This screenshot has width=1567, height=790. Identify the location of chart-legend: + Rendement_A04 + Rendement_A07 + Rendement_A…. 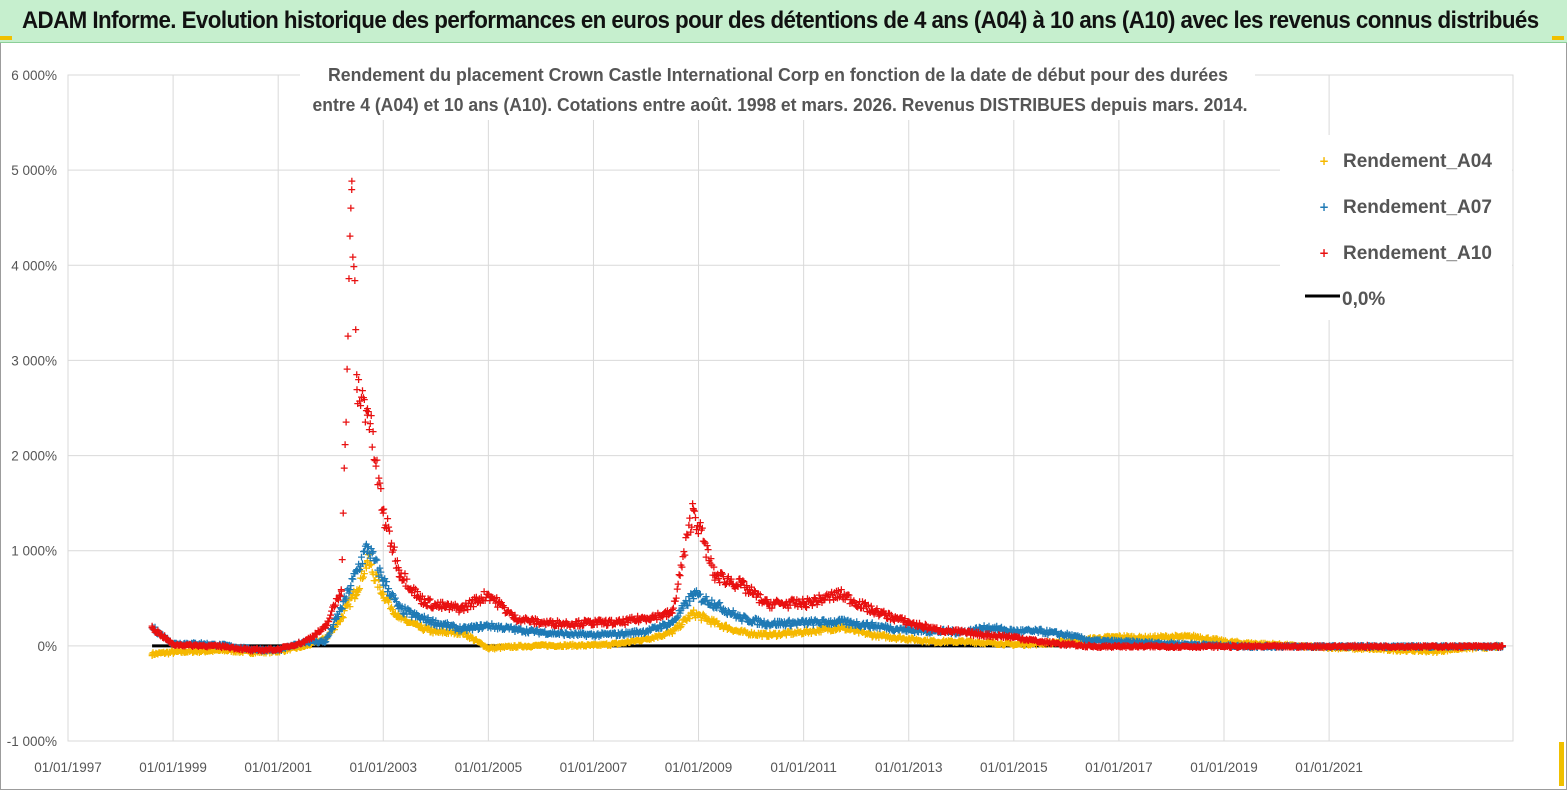
(1396, 227).